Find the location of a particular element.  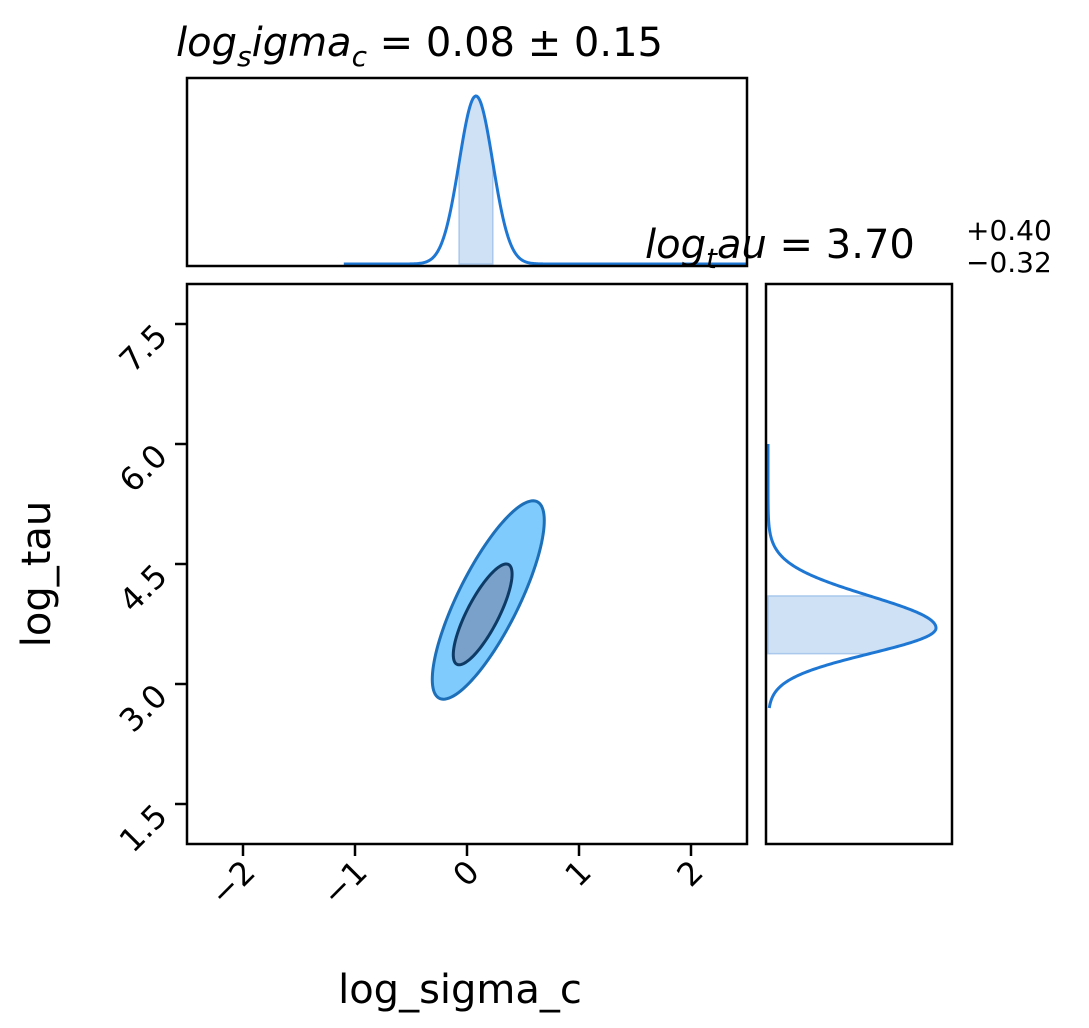

right-marginal-title: logtau = 3.70 is located at coordinates (780, 248).